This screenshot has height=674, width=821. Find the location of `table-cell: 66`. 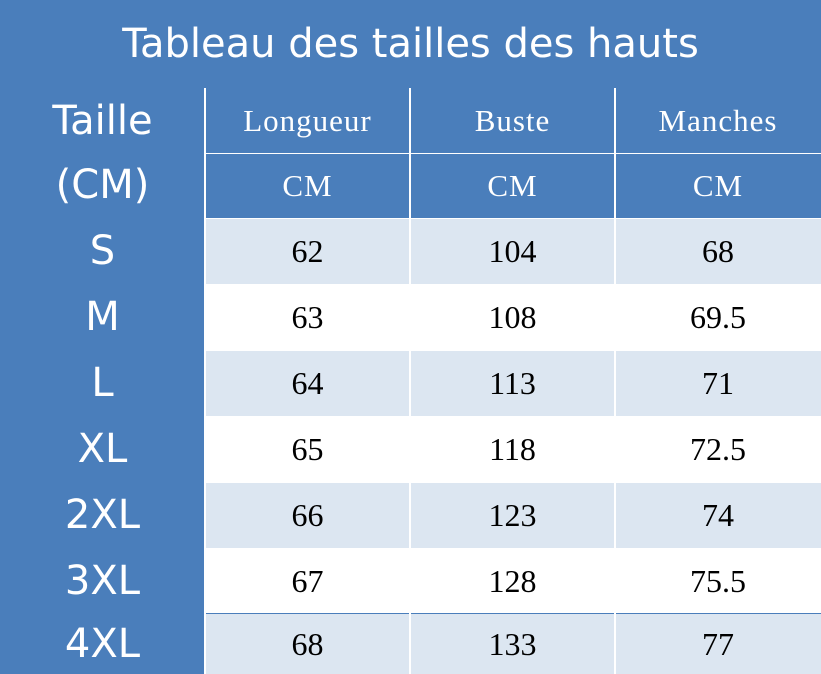

table-cell: 66 is located at coordinates (307, 515).